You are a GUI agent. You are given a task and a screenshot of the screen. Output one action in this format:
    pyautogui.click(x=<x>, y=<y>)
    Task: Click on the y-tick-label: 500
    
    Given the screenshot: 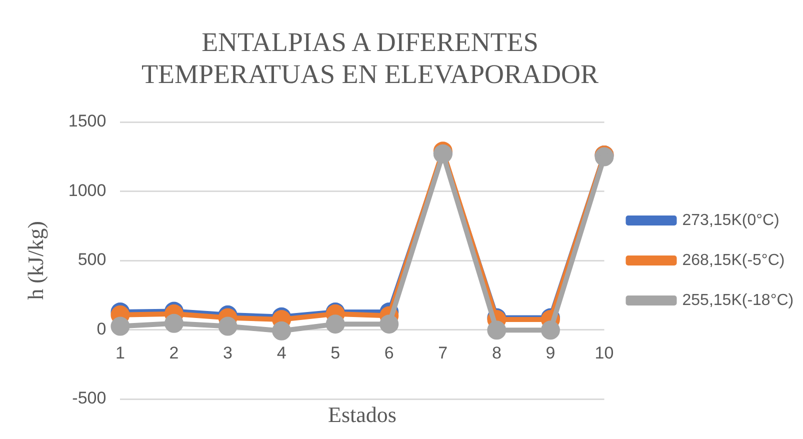 What is the action you would take?
    pyautogui.click(x=92, y=260)
    